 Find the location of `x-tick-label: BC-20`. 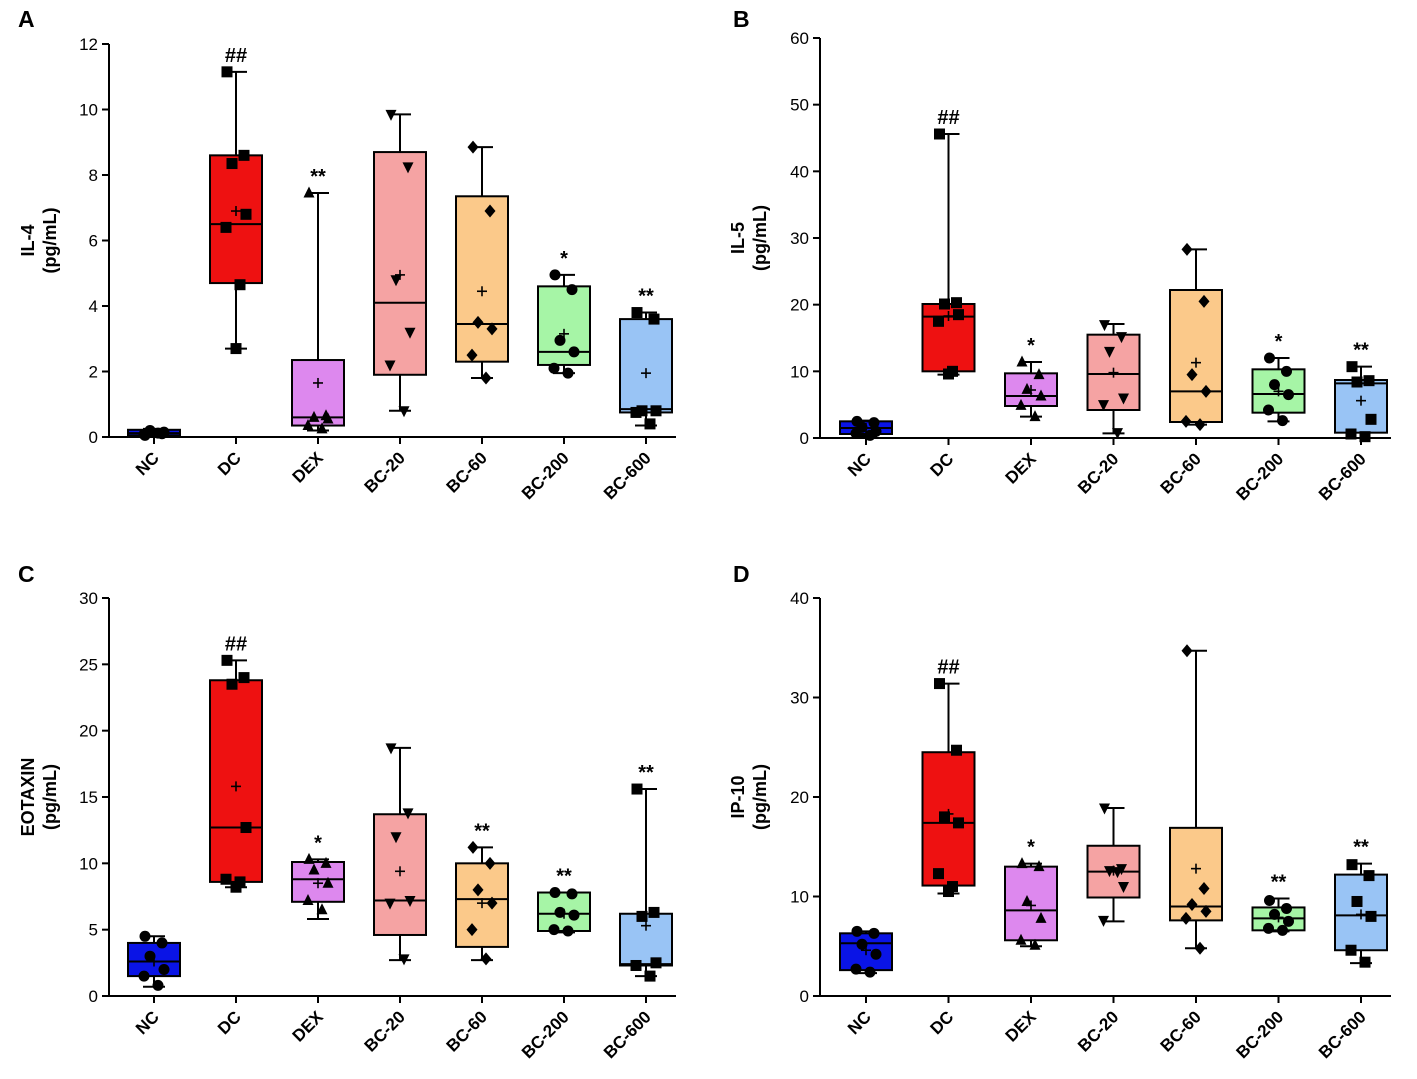

x-tick-label: BC-20 is located at coordinates (385, 1031).